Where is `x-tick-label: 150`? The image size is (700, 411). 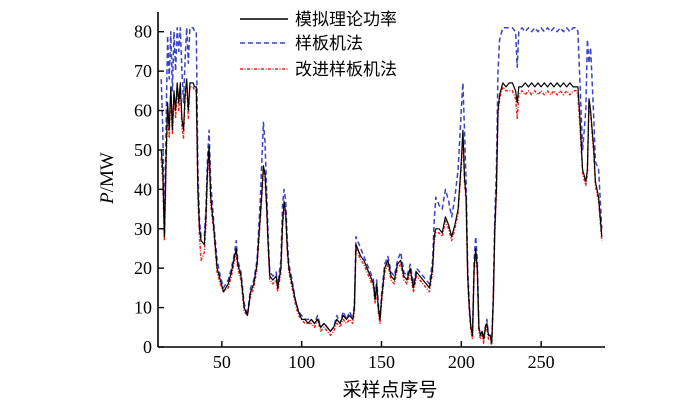 x-tick-label: 150 is located at coordinates (381, 362).